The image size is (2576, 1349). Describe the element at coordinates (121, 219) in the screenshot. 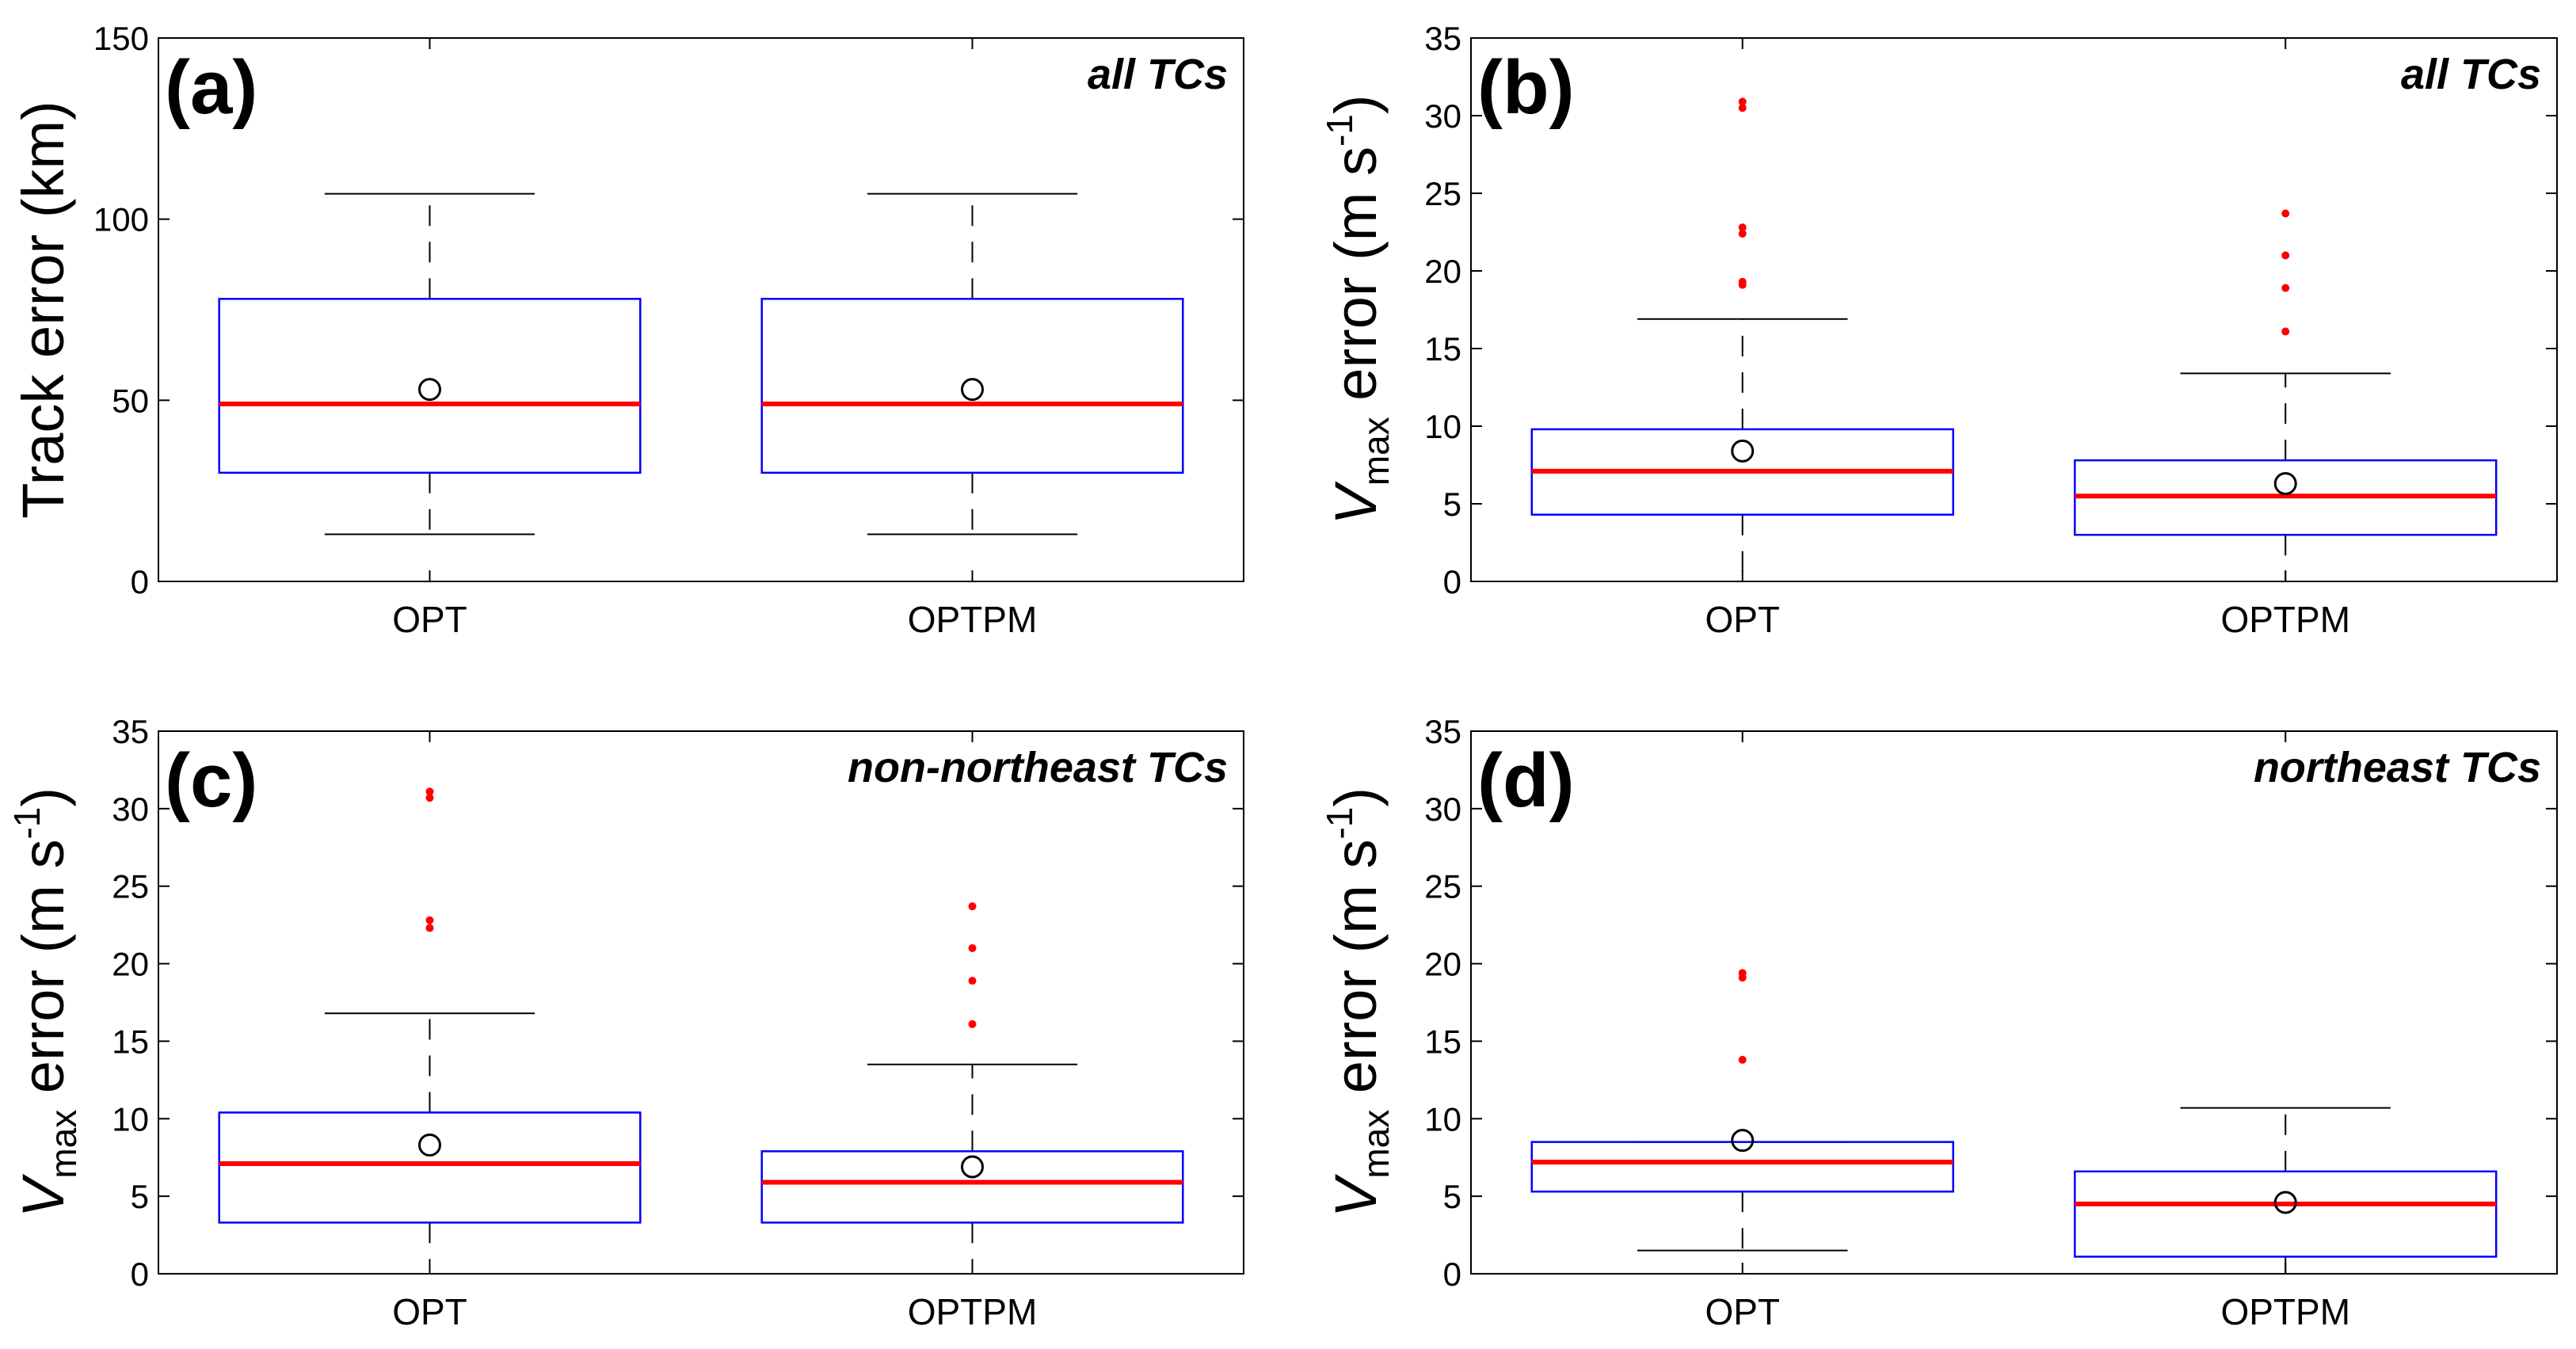

I see `y-tick-label: 100` at that location.